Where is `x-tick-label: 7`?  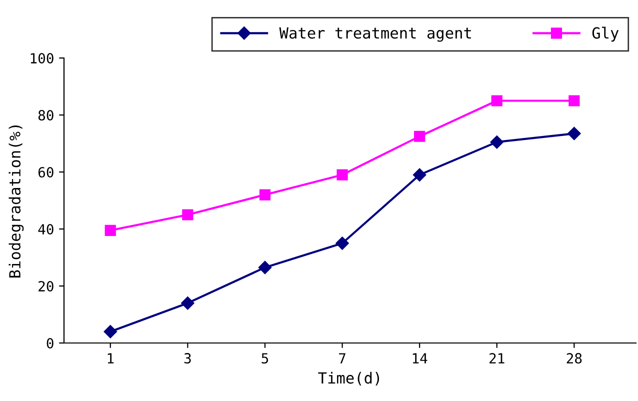 x-tick-label: 7 is located at coordinates (342, 358).